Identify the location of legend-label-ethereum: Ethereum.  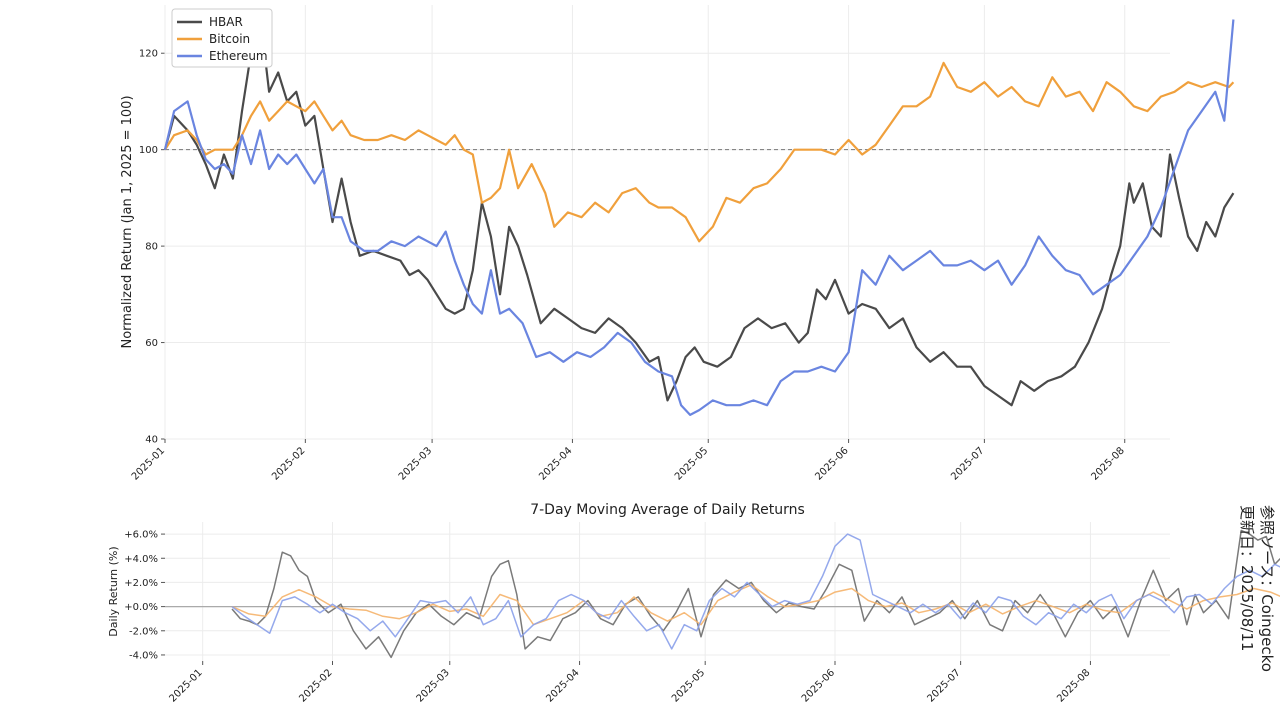
(238, 56).